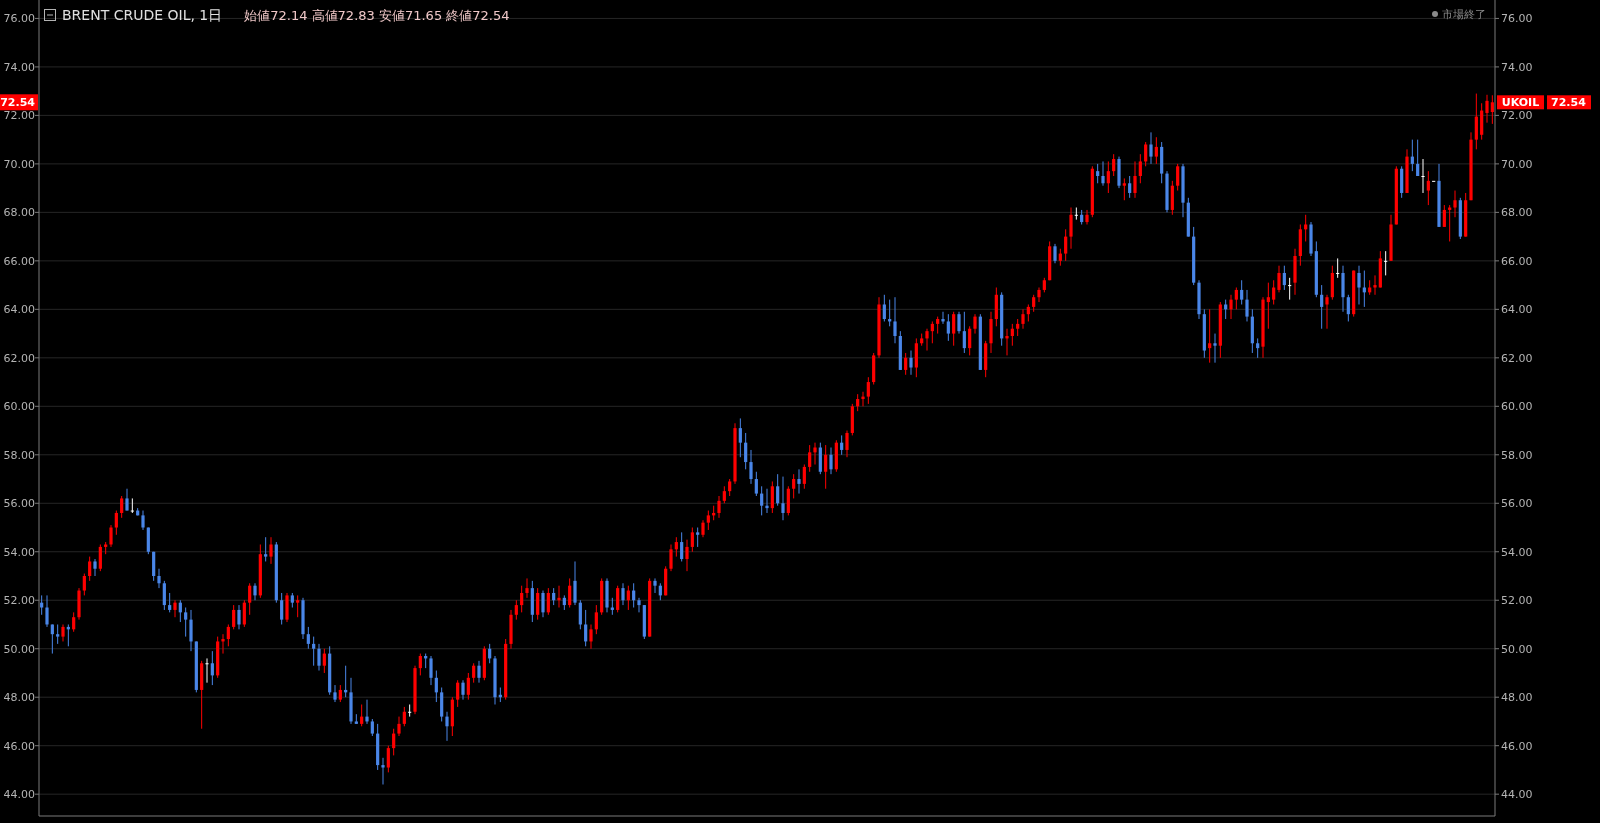  I want to click on y2-tick-label: 68.00, so click(1517, 213).